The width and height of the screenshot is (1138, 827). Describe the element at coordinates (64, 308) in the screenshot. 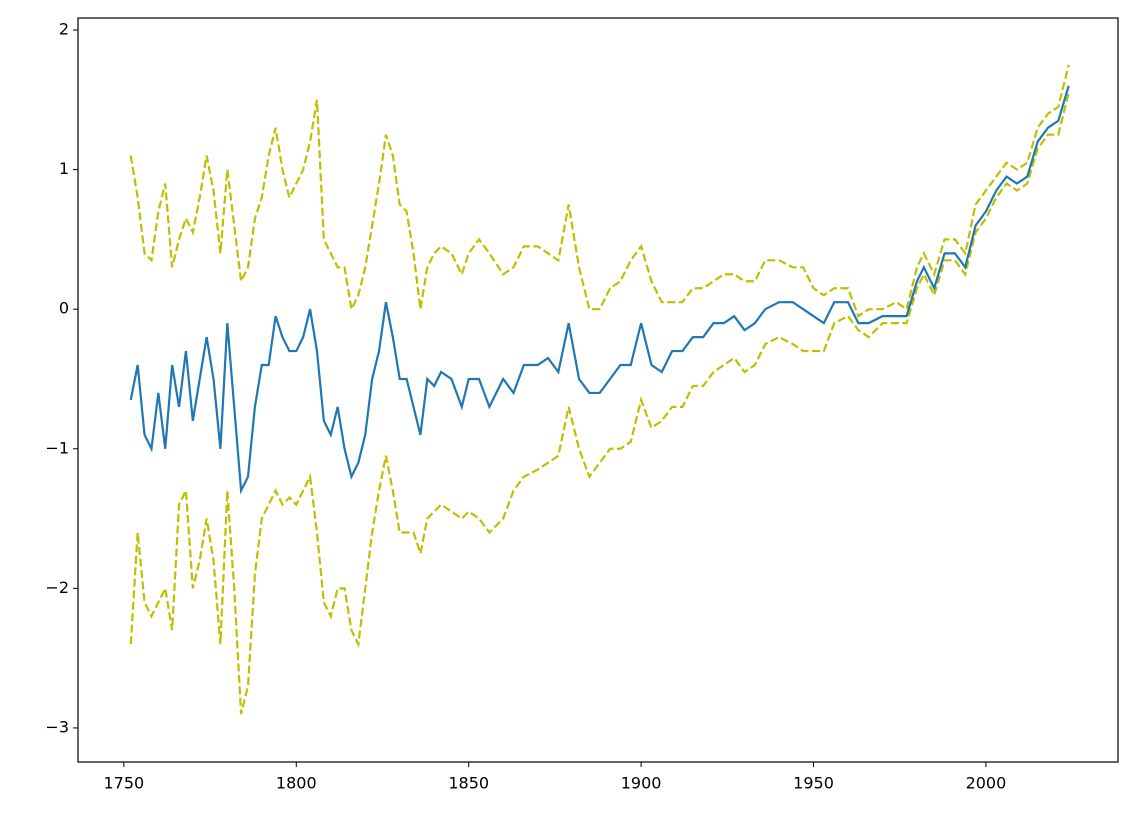

I see `y-tick-label: 0` at that location.